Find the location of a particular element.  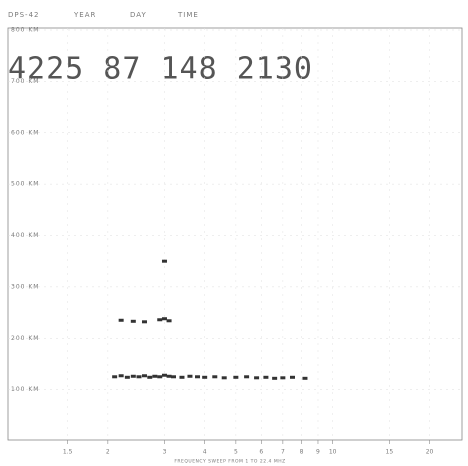

y-tick-label: 500 KM is located at coordinates (25, 184).